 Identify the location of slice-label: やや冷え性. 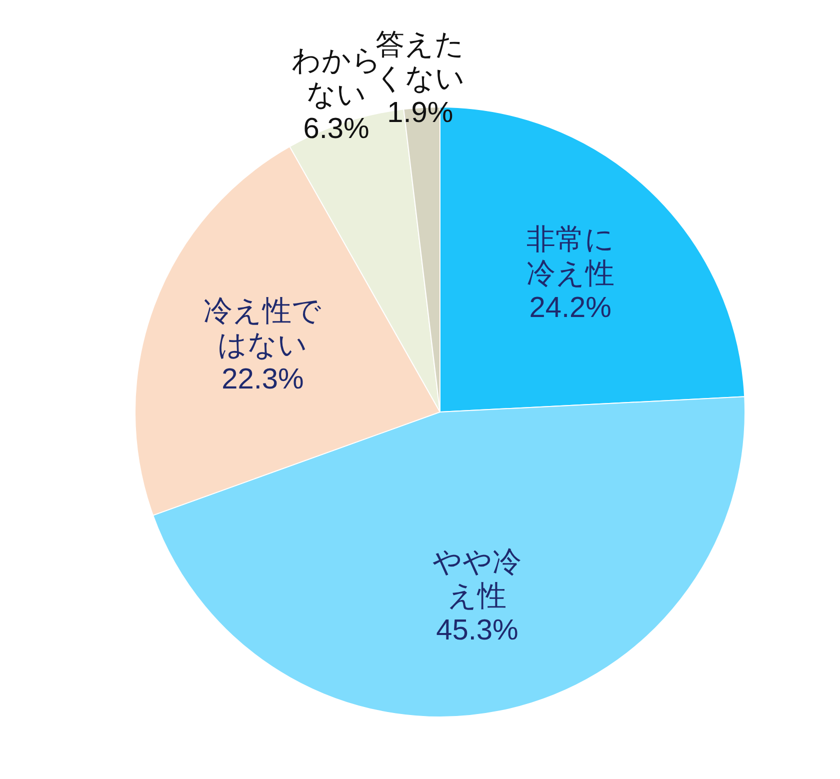
(477, 579).